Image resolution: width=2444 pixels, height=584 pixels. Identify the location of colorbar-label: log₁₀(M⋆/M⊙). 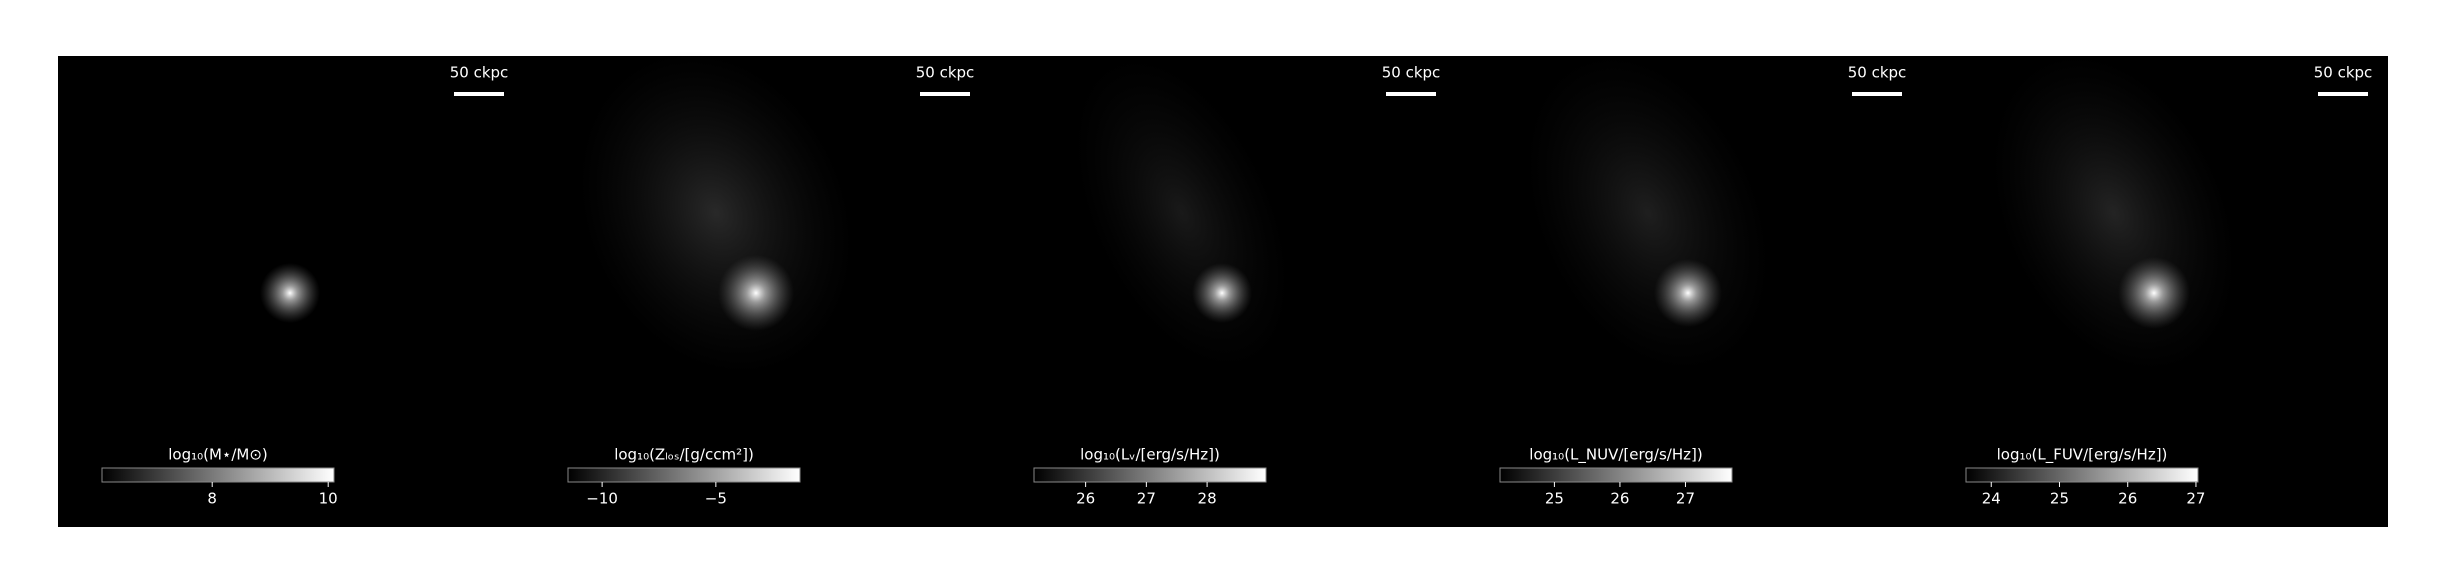
(218, 455).